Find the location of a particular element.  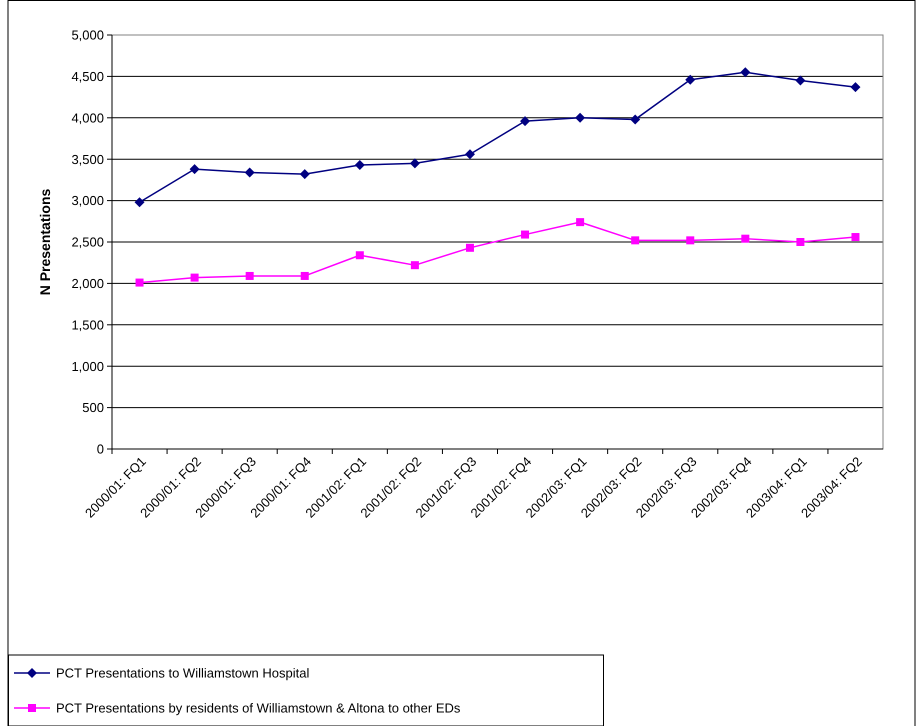

y-tick-label: 0 is located at coordinates (100, 449).